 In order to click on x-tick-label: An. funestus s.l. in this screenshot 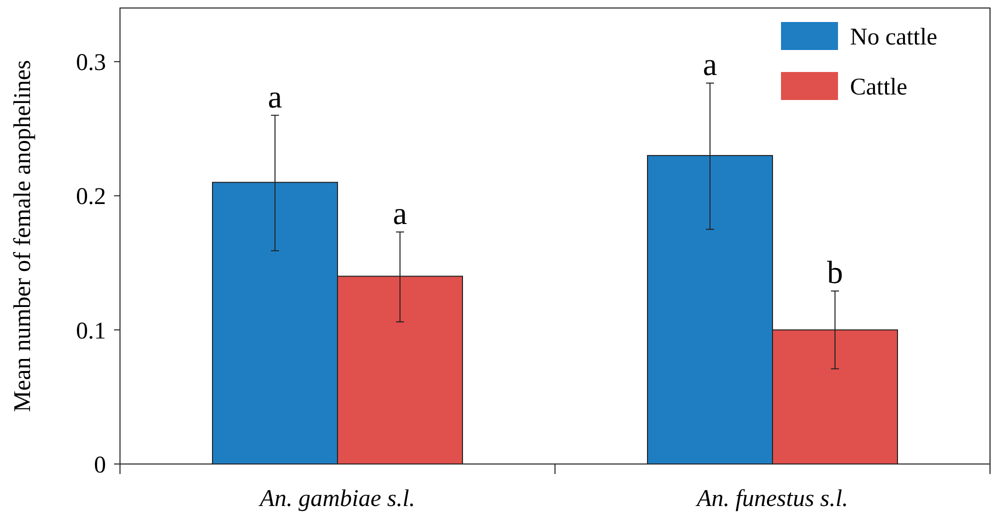, I will do `click(771, 499)`.